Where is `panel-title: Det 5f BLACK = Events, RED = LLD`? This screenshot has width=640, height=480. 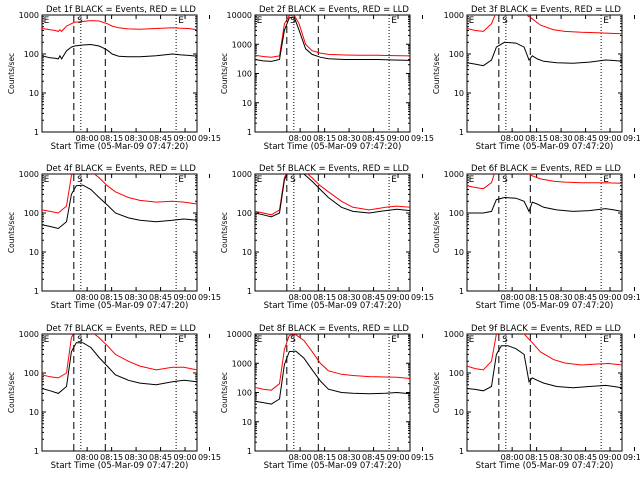 panel-title: Det 5f BLACK = Events, RED = LLD is located at coordinates (334, 169).